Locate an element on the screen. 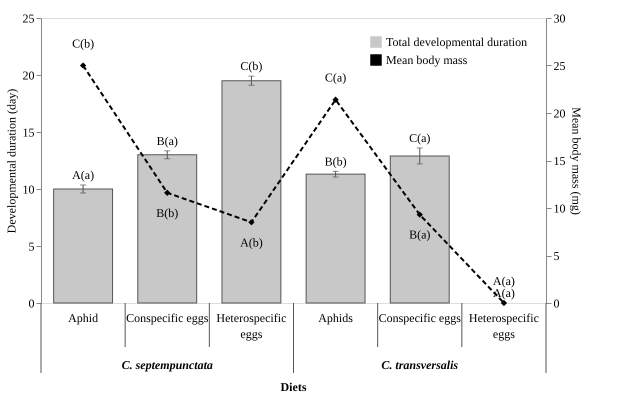 This screenshot has width=633, height=403. y-tick-label: 10 is located at coordinates (28, 189).